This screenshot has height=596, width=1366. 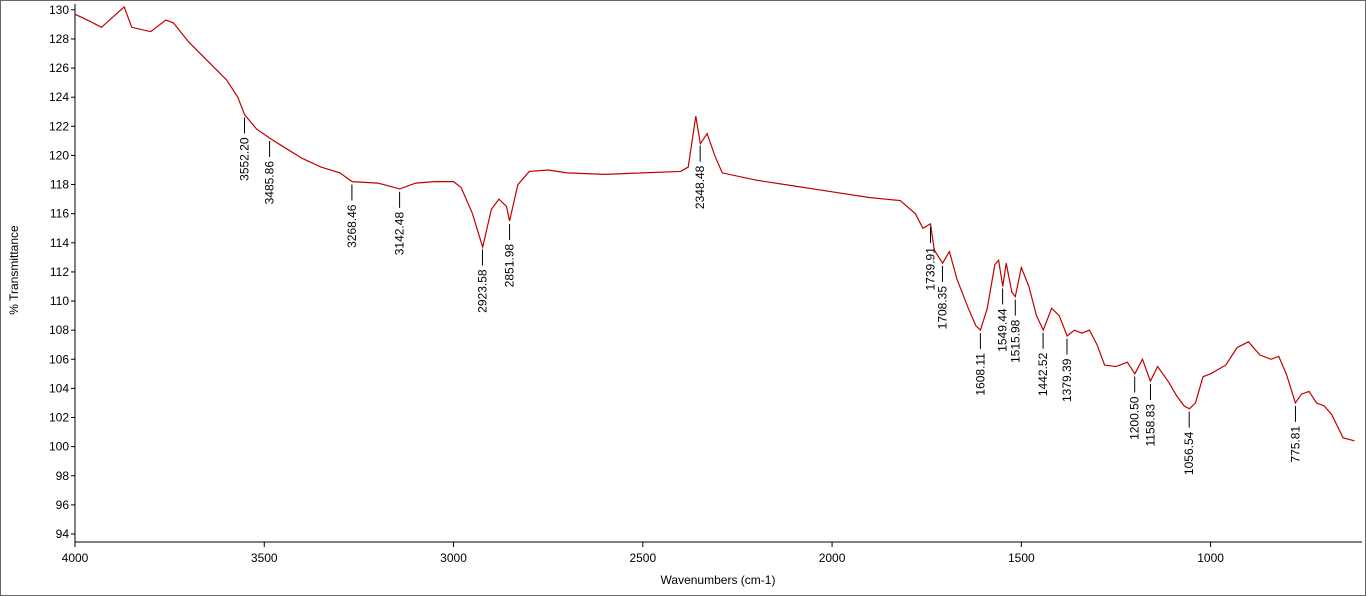 I want to click on y-axis-label: % Transmittance, so click(x=14, y=270).